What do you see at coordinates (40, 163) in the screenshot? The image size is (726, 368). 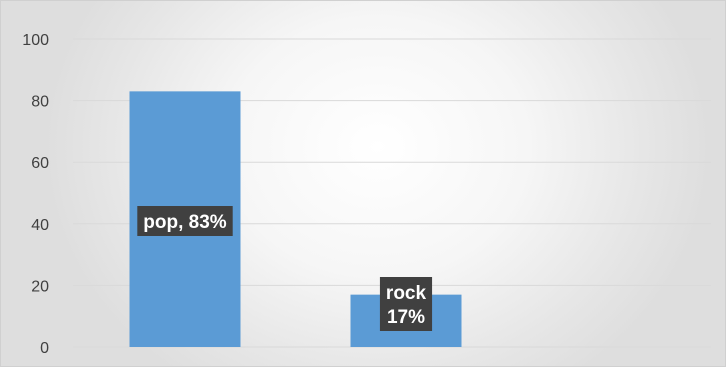 I see `y-tick-label: 60` at bounding box center [40, 163].